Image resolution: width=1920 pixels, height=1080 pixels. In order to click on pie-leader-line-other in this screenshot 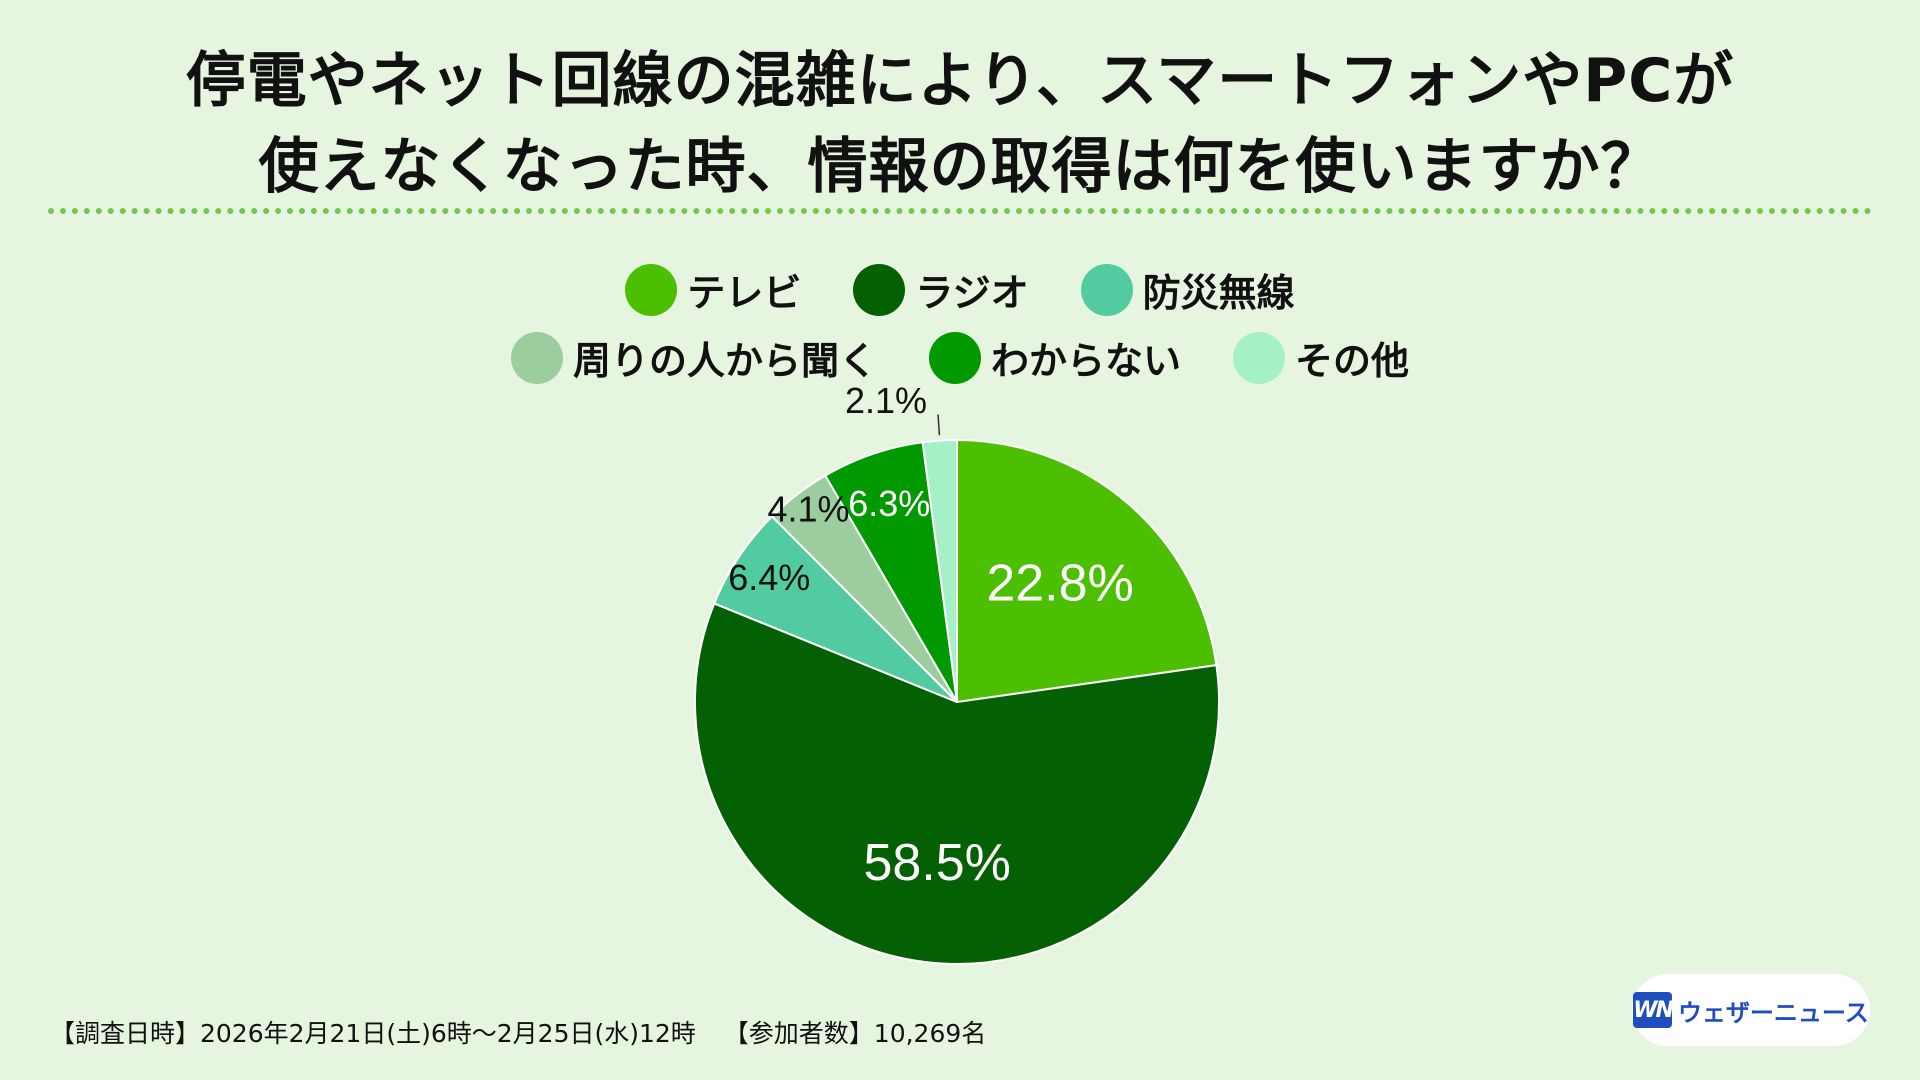, I will do `click(939, 425)`.